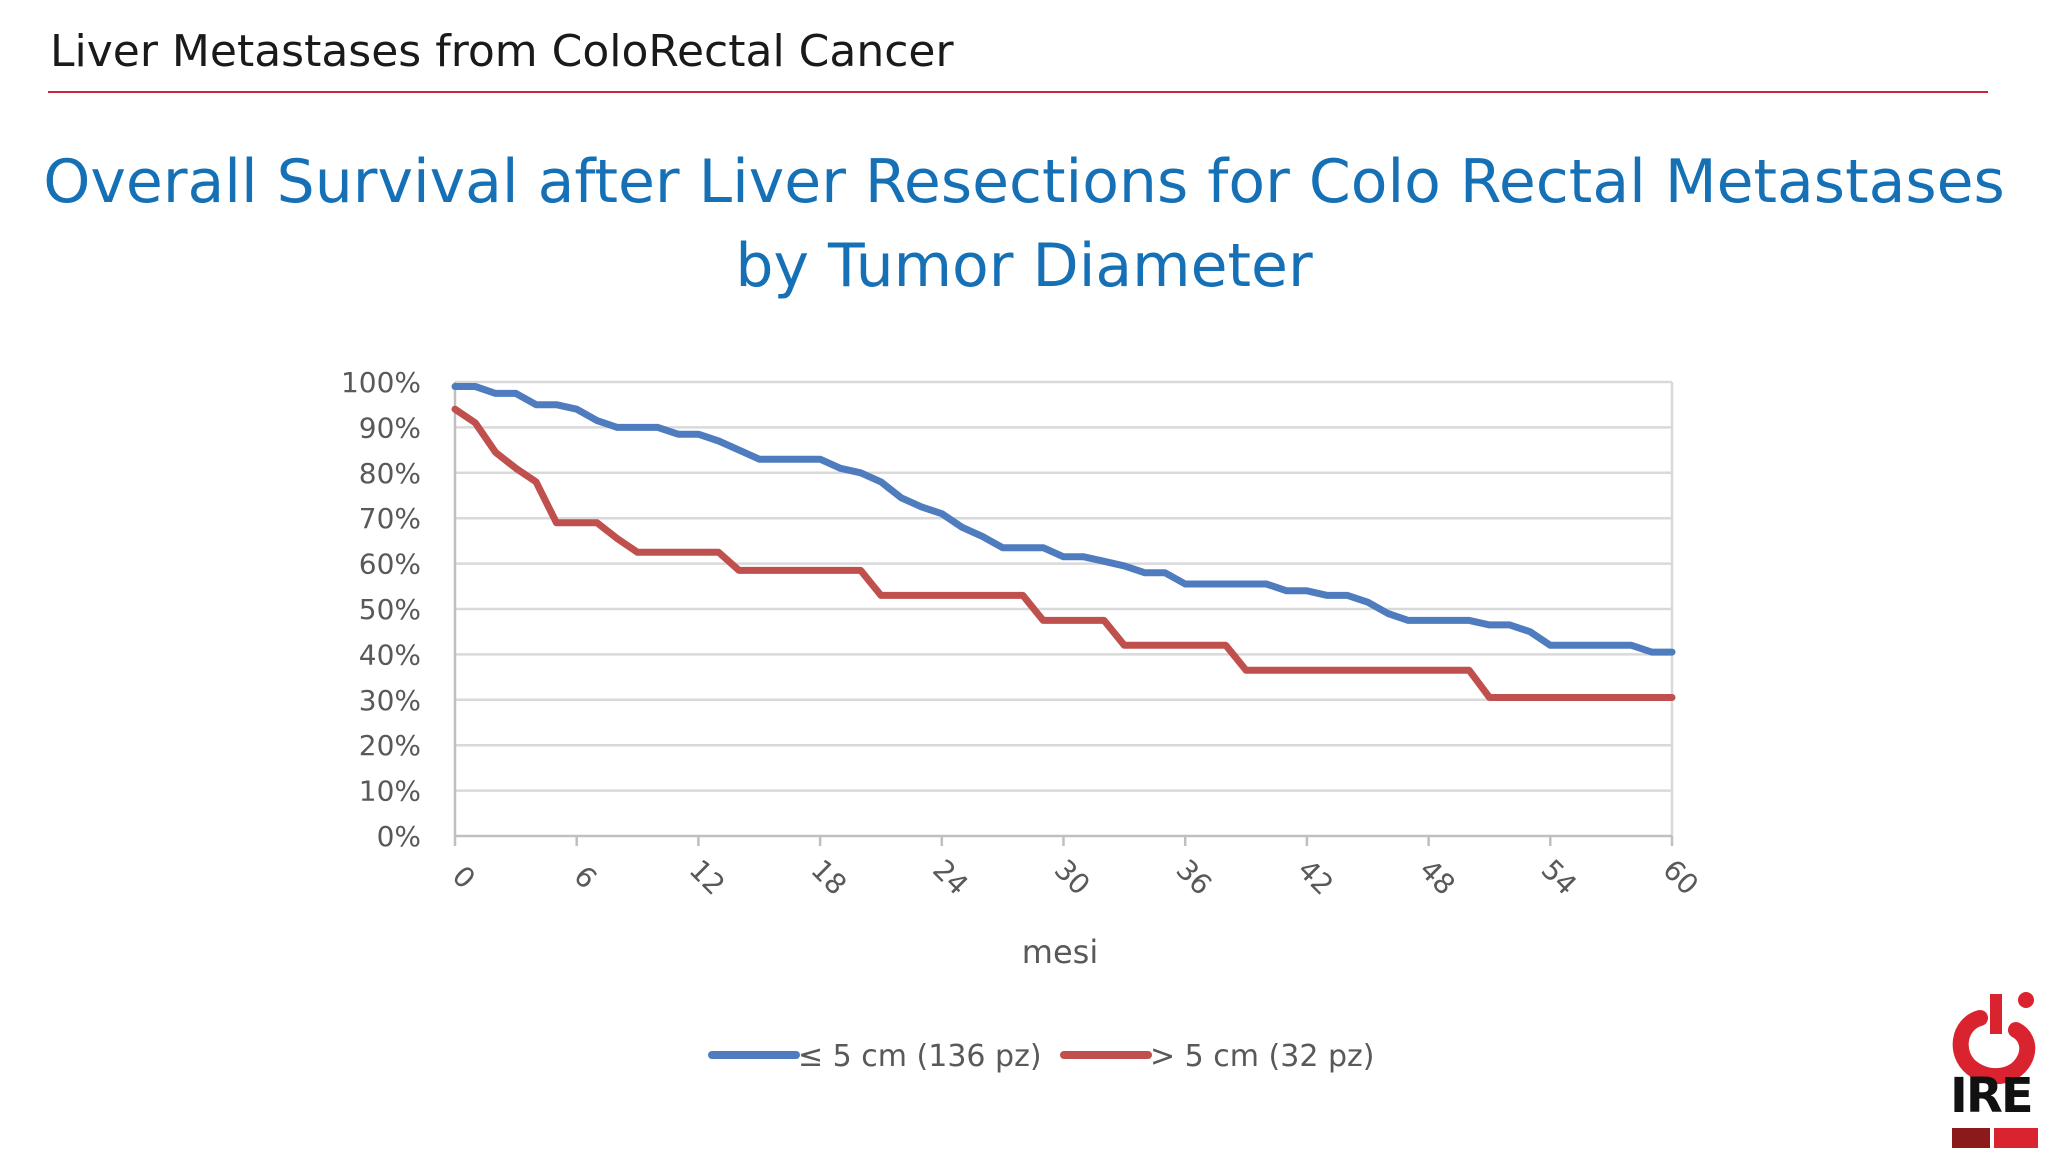  I want to click on y-tick-label: 100%, so click(381, 382).